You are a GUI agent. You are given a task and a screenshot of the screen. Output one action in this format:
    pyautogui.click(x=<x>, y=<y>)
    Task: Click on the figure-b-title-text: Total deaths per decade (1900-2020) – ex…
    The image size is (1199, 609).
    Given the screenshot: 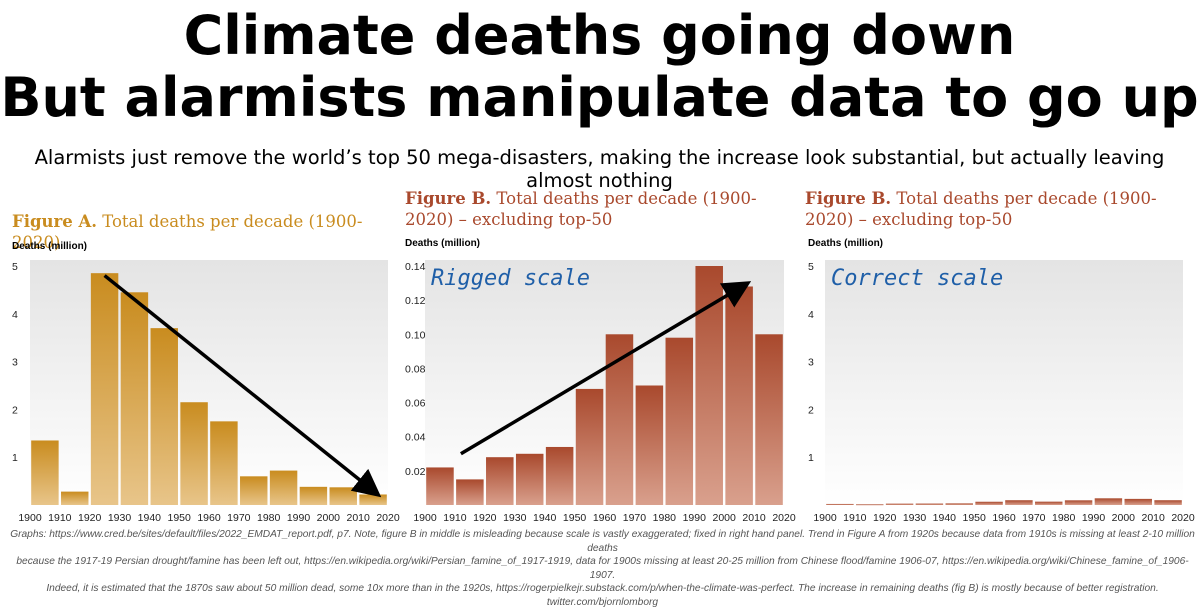 What is the action you would take?
    pyautogui.click(x=581, y=209)
    